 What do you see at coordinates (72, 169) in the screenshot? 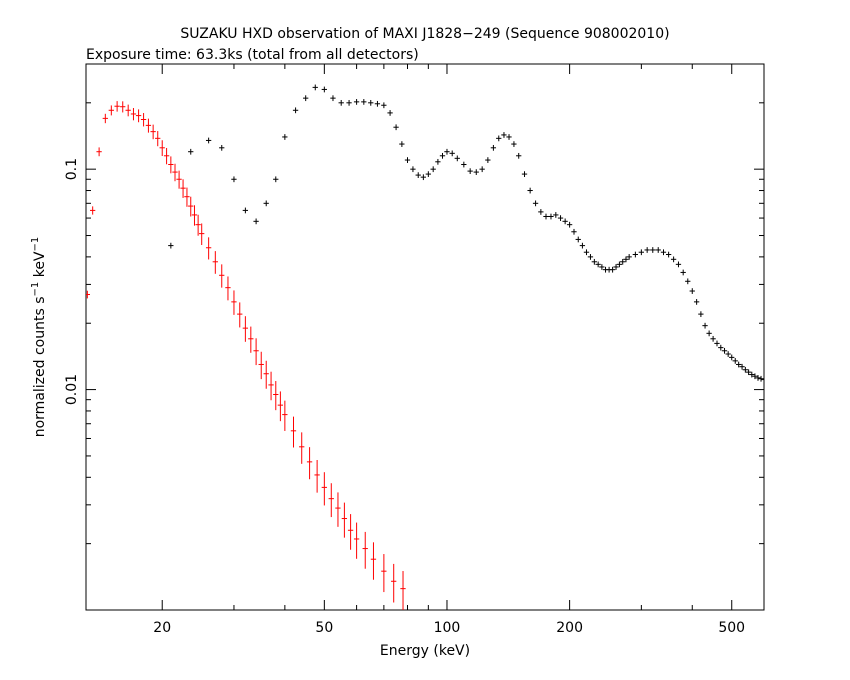
I see `y-tick-label: 0.1` at bounding box center [72, 169].